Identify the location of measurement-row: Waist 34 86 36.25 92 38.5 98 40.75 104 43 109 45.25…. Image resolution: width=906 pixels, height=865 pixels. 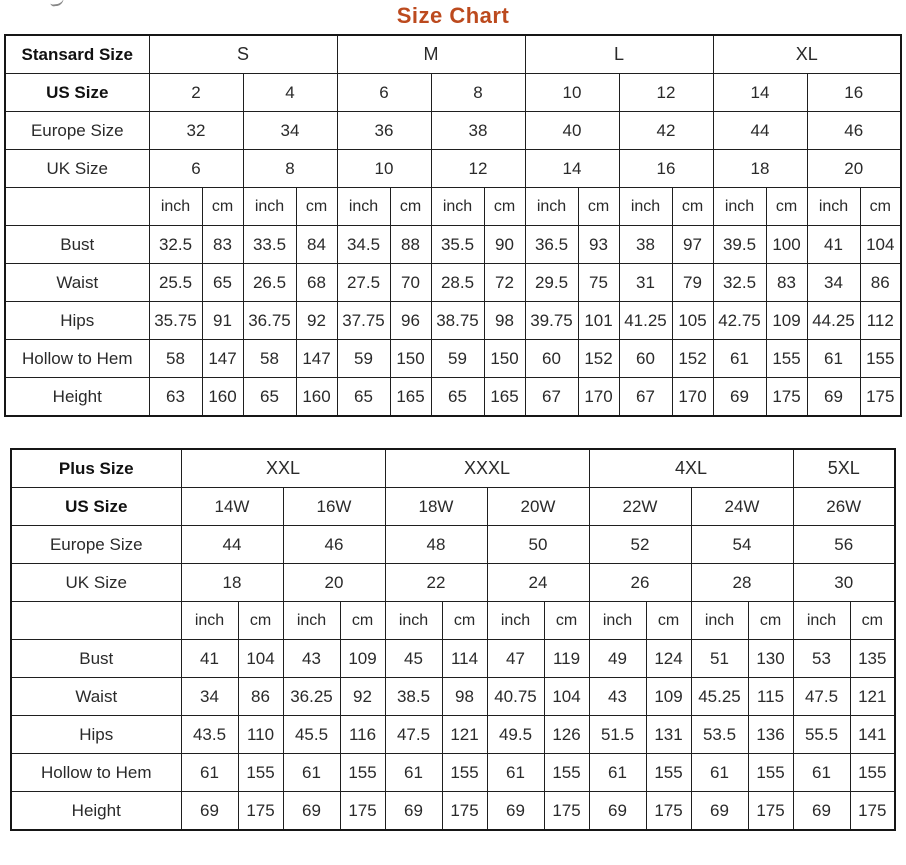
(453, 696).